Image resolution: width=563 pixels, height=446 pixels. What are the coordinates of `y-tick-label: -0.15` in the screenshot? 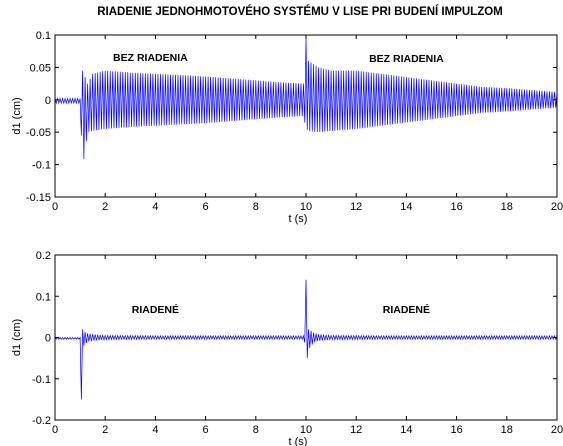 It's located at (38, 198).